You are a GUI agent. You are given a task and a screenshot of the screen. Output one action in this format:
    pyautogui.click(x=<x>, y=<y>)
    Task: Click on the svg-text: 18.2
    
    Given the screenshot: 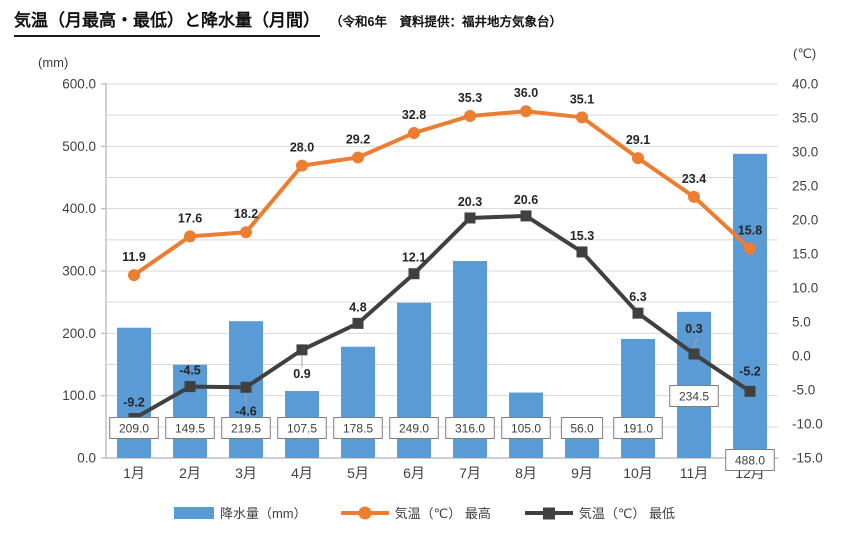 What is the action you would take?
    pyautogui.click(x=246, y=214)
    